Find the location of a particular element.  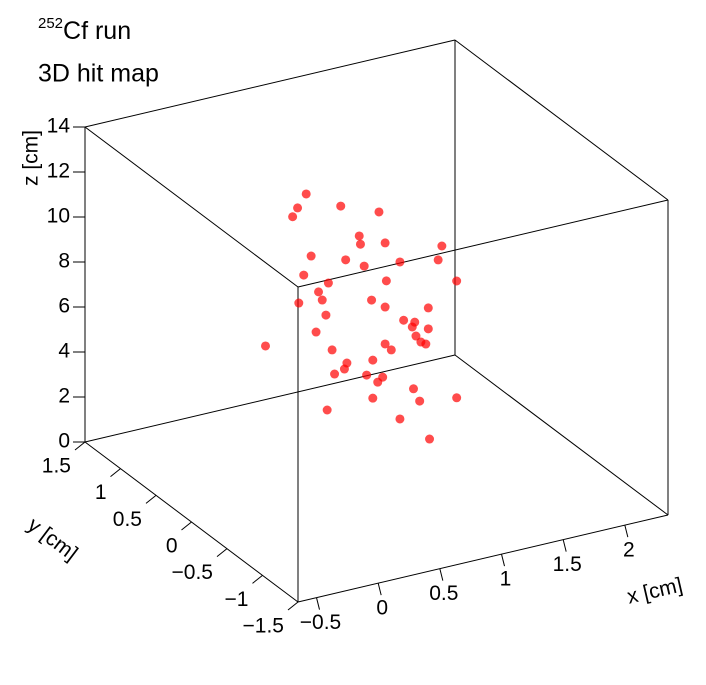

y-tick-label: 0 is located at coordinates (172, 546).